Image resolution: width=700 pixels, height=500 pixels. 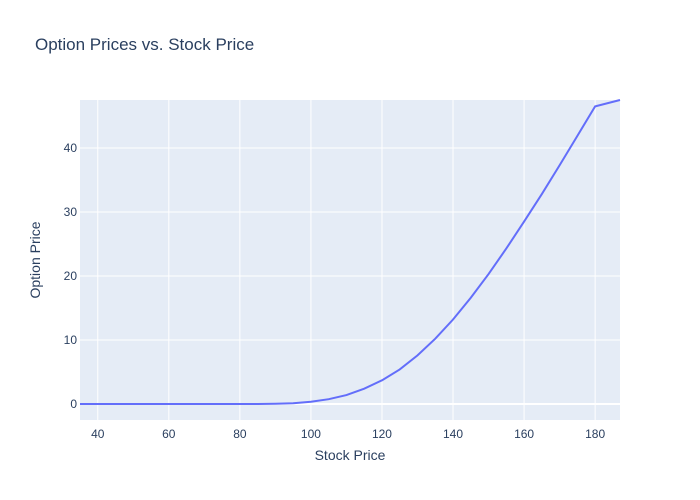 I want to click on x-tick-label: 160, so click(x=524, y=434).